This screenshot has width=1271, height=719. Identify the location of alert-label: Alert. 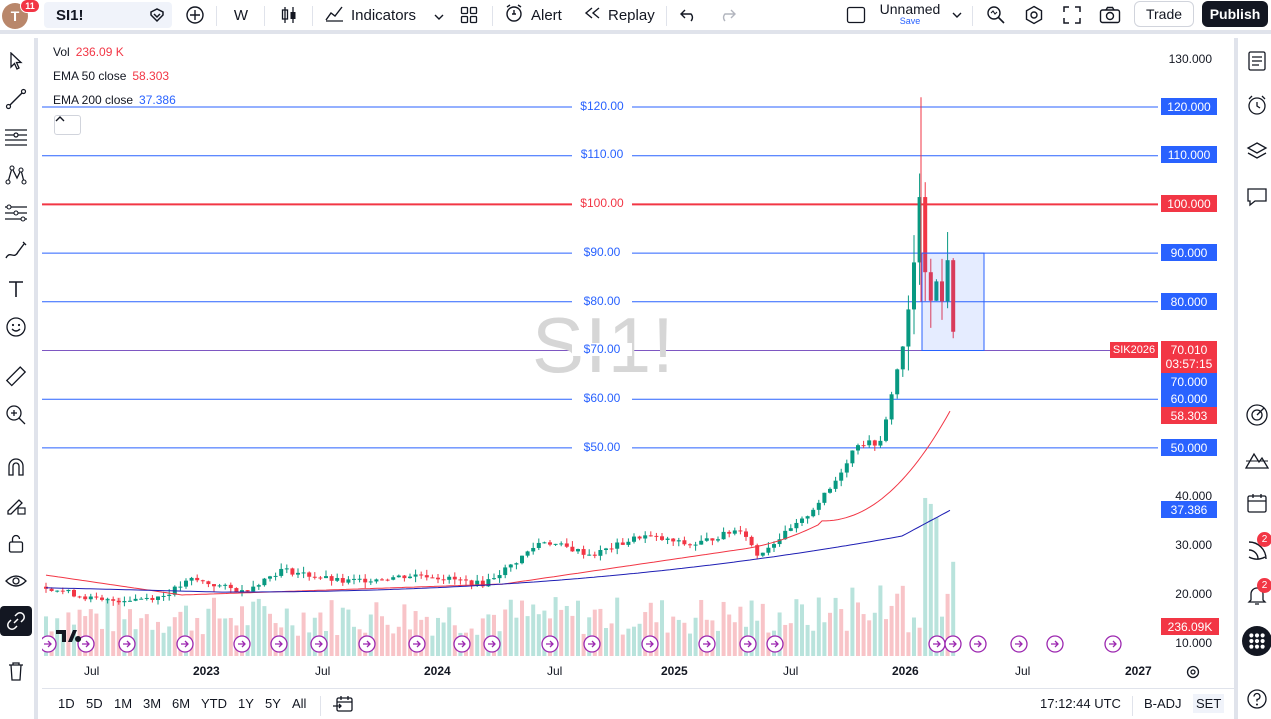
(546, 15).